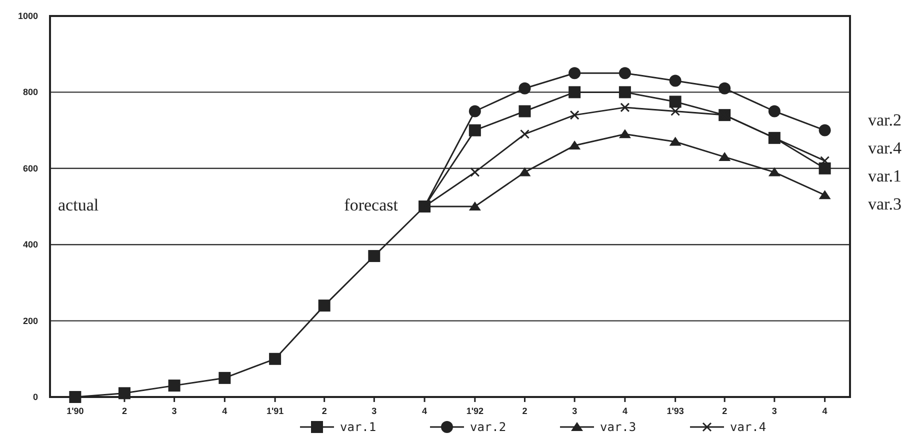  What do you see at coordinates (30, 245) in the screenshot?
I see `y-tick-label: 400` at bounding box center [30, 245].